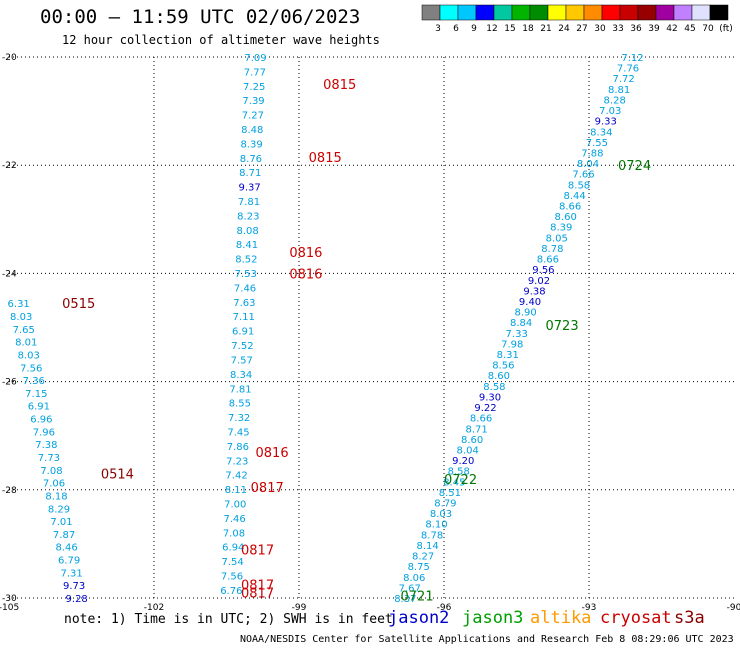  I want to click on colorbar-label: (ft), so click(726, 29).